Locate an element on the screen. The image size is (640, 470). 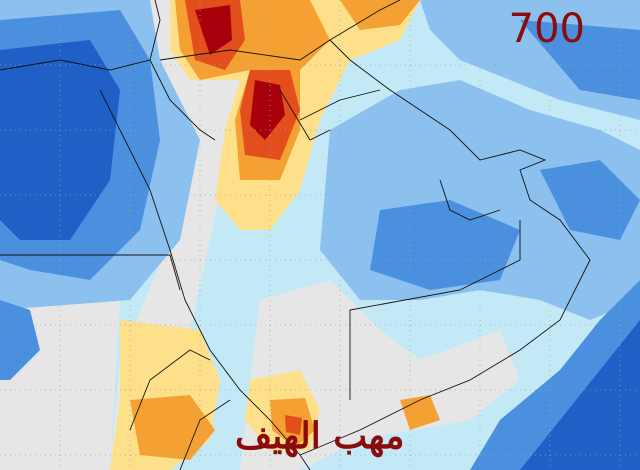
watermark: مهب الهيف is located at coordinates (319, 436).